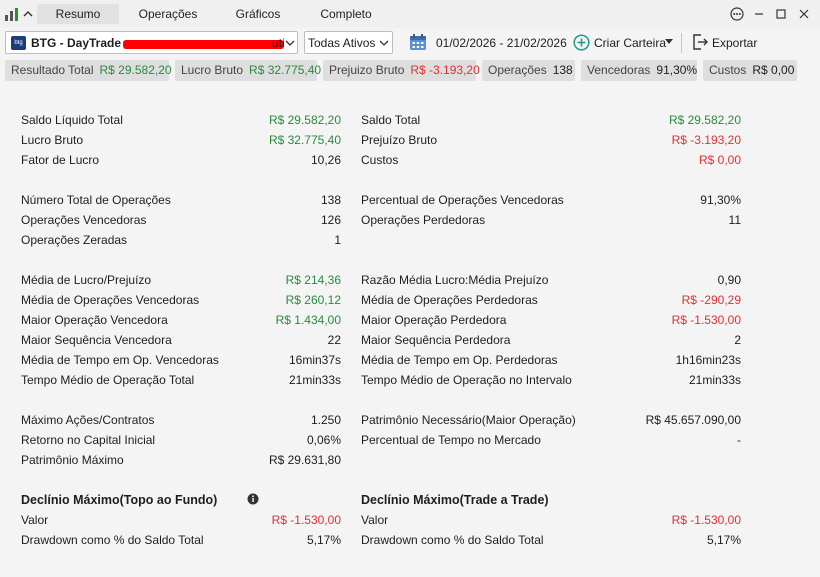 This screenshot has width=820, height=577. What do you see at coordinates (551, 280) in the screenshot?
I see `stat-razao-media: Razão Média Lucro:Média Prejuízo 0,90` at bounding box center [551, 280].